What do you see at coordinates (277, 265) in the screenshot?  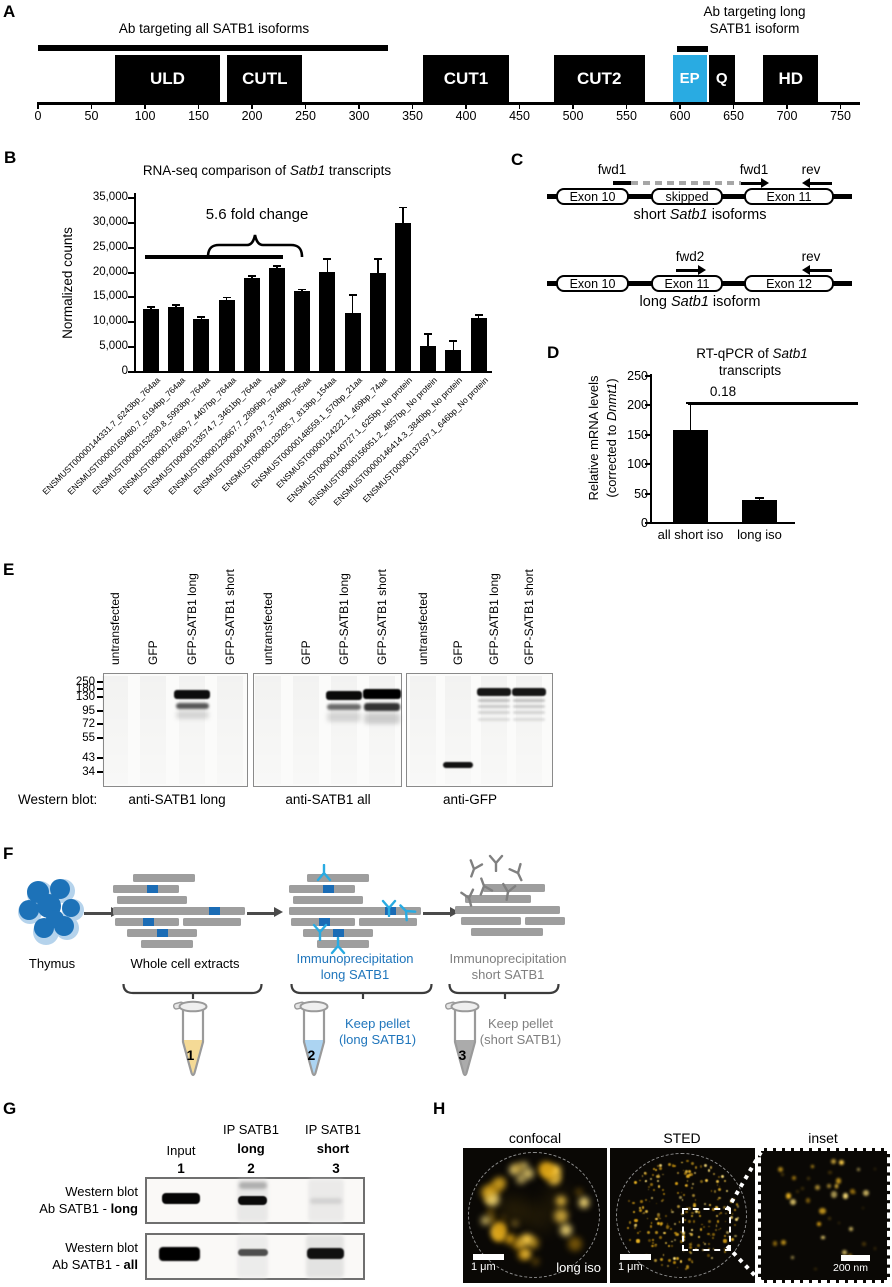 I see `b-error-cap` at bounding box center [277, 265].